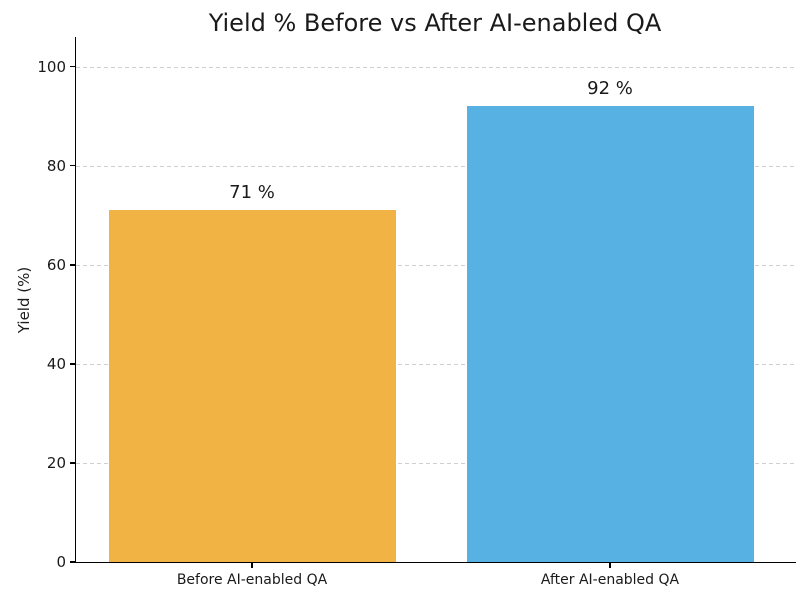 The width and height of the screenshot is (800, 600). Describe the element at coordinates (24, 300) in the screenshot. I see `y-axis-label: Yield (%)` at that location.